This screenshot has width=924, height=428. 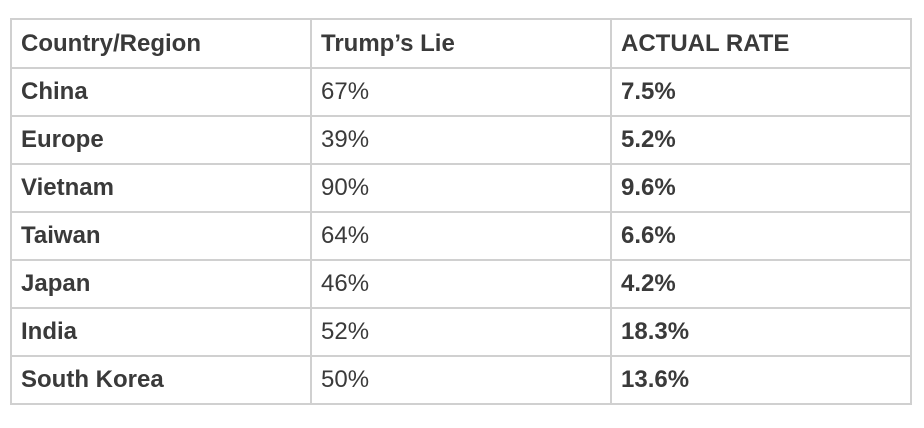 I want to click on cell-lie: 64%, so click(x=461, y=236).